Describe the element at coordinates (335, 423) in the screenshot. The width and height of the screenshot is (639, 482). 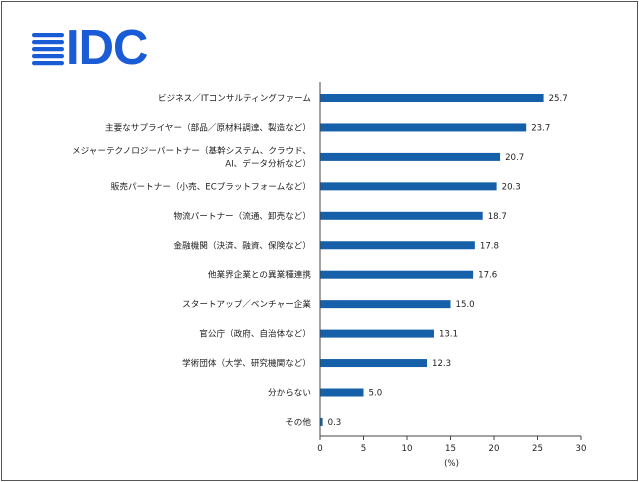
I see `value-label: 0.3` at that location.